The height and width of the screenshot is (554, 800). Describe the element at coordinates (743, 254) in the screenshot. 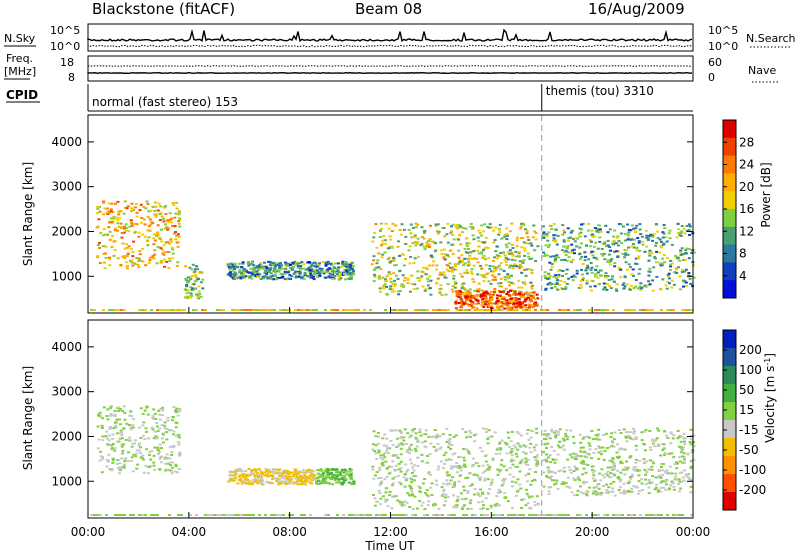

I see `colorbar-tick-label: 8` at that location.